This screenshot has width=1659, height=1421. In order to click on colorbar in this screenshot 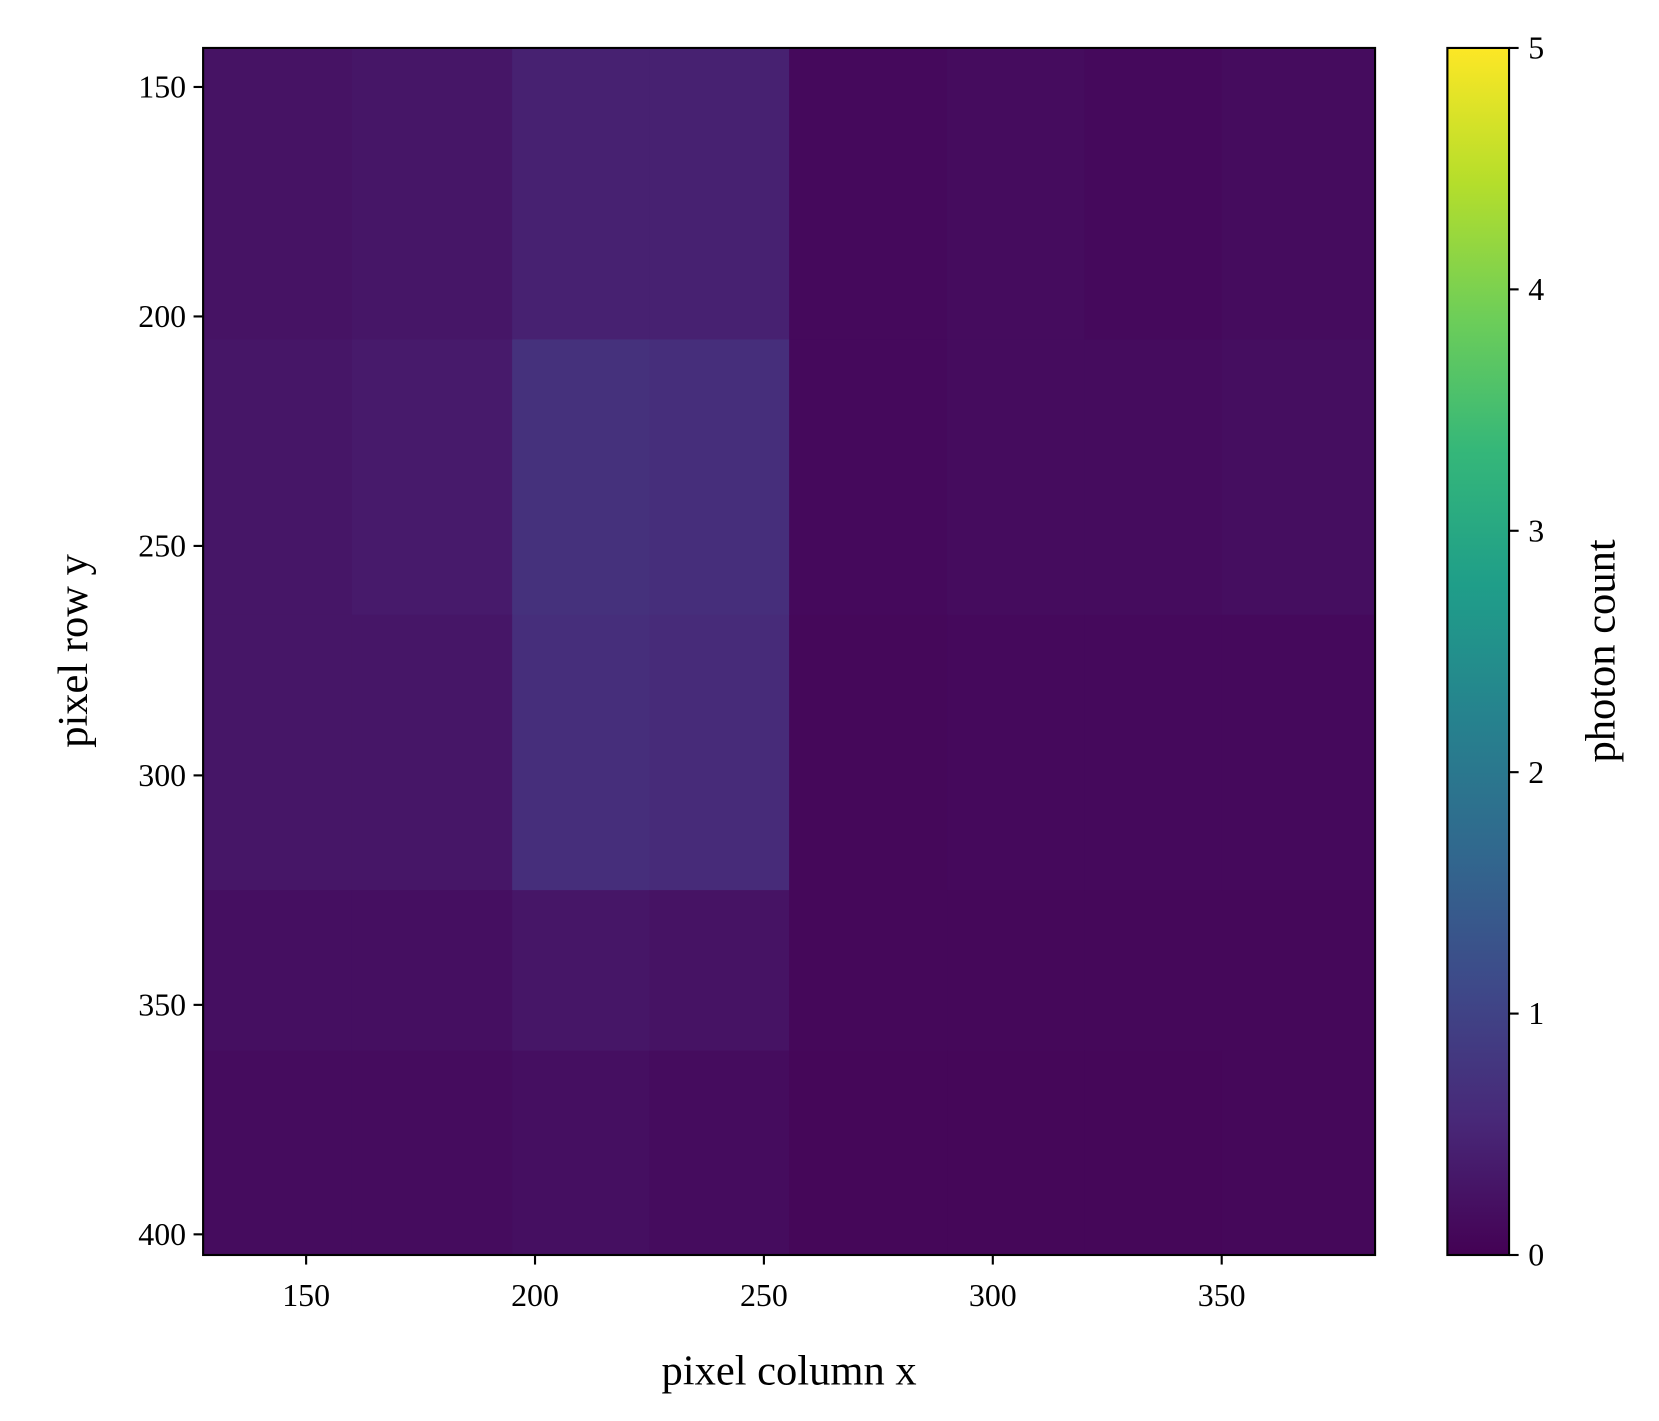, I will do `click(1478, 651)`.